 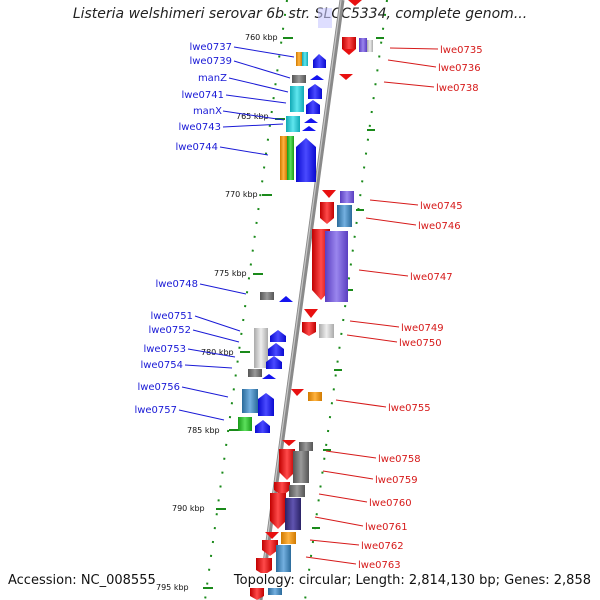 What do you see at coordinates (261, 37) in the screenshot?
I see `tick-label-760: 760 kbp` at bounding box center [261, 37].